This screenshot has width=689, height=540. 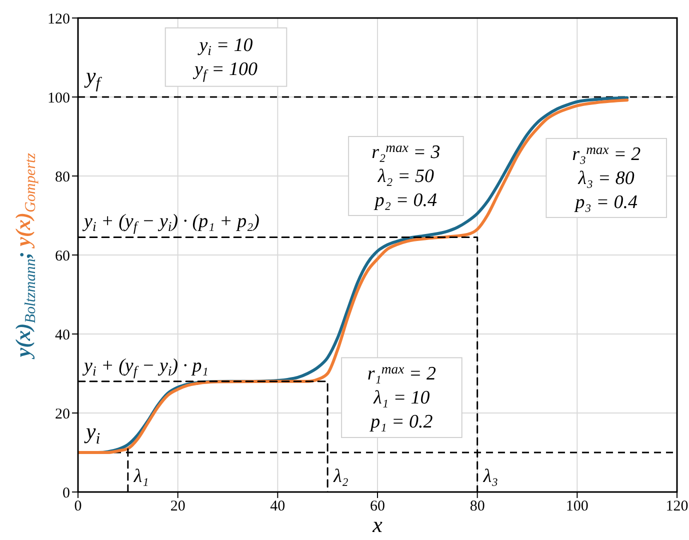 I want to click on annotation: y$_{i}$ + (y$_{f}$ − y$_{i}$) · p₁, so click(x=145, y=367).